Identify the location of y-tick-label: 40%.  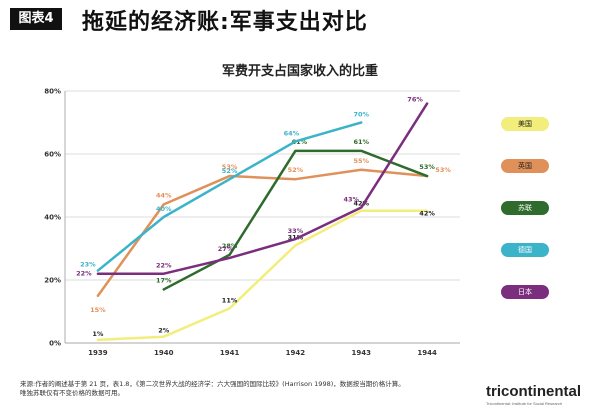
(52, 218).